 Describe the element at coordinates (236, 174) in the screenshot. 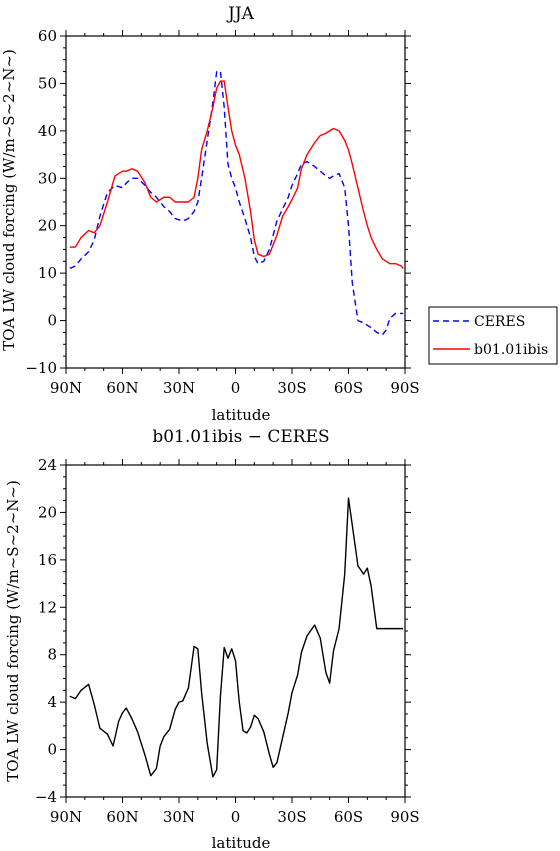

I see `series-line-b01-01ibis` at that location.